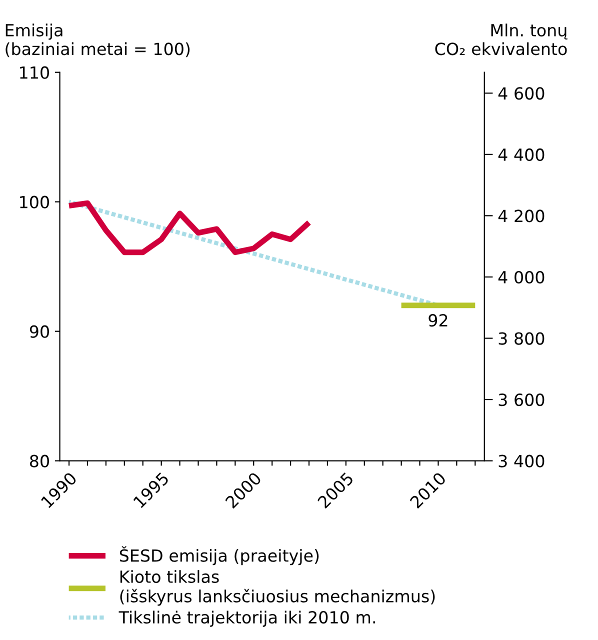  Describe the element at coordinates (521, 338) in the screenshot. I see `y2-tick-label: 3 800` at that location.